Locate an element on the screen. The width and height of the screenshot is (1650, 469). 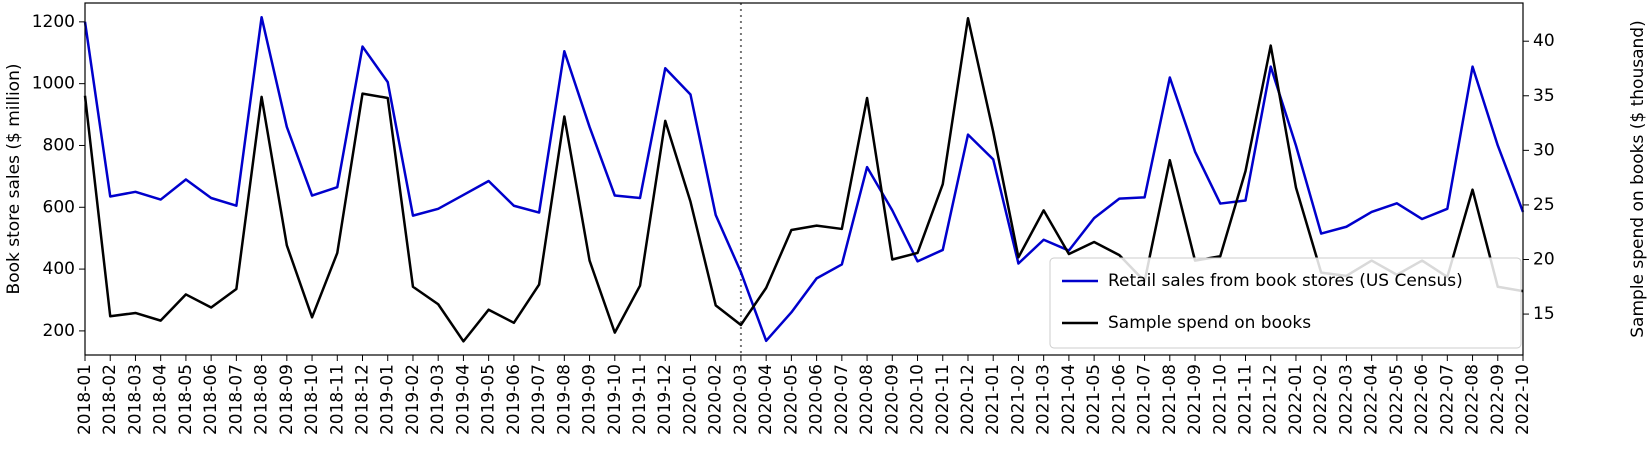
x-tick-label: 2018-12 is located at coordinates (363, 399).